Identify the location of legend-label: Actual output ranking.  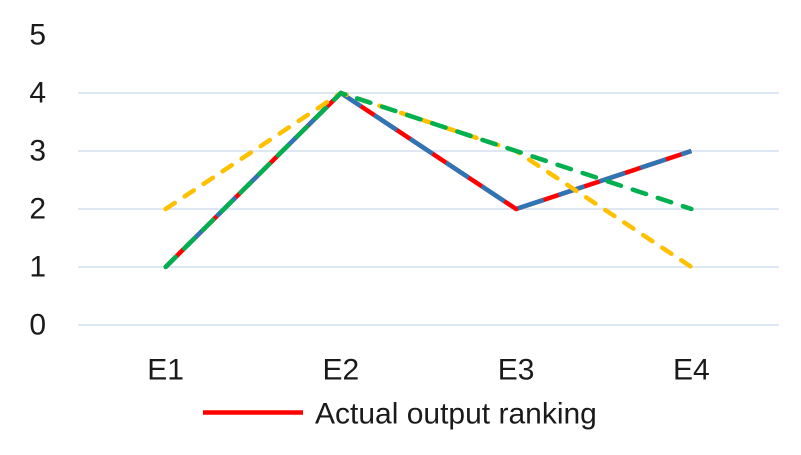
(456, 414).